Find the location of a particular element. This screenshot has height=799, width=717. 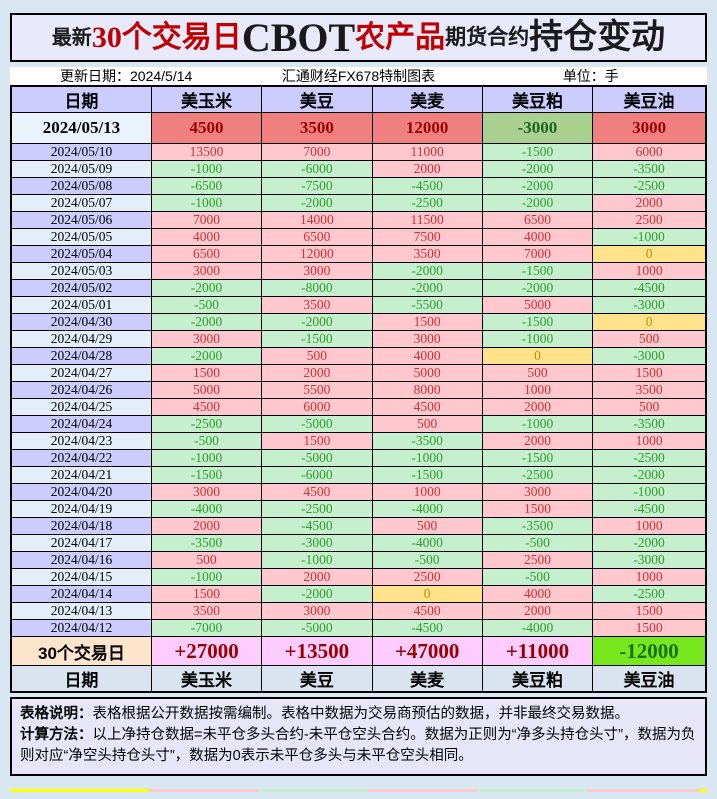

data-row: 2024/04/15 -1000 2000 2500 -500 1000 is located at coordinates (358, 577).